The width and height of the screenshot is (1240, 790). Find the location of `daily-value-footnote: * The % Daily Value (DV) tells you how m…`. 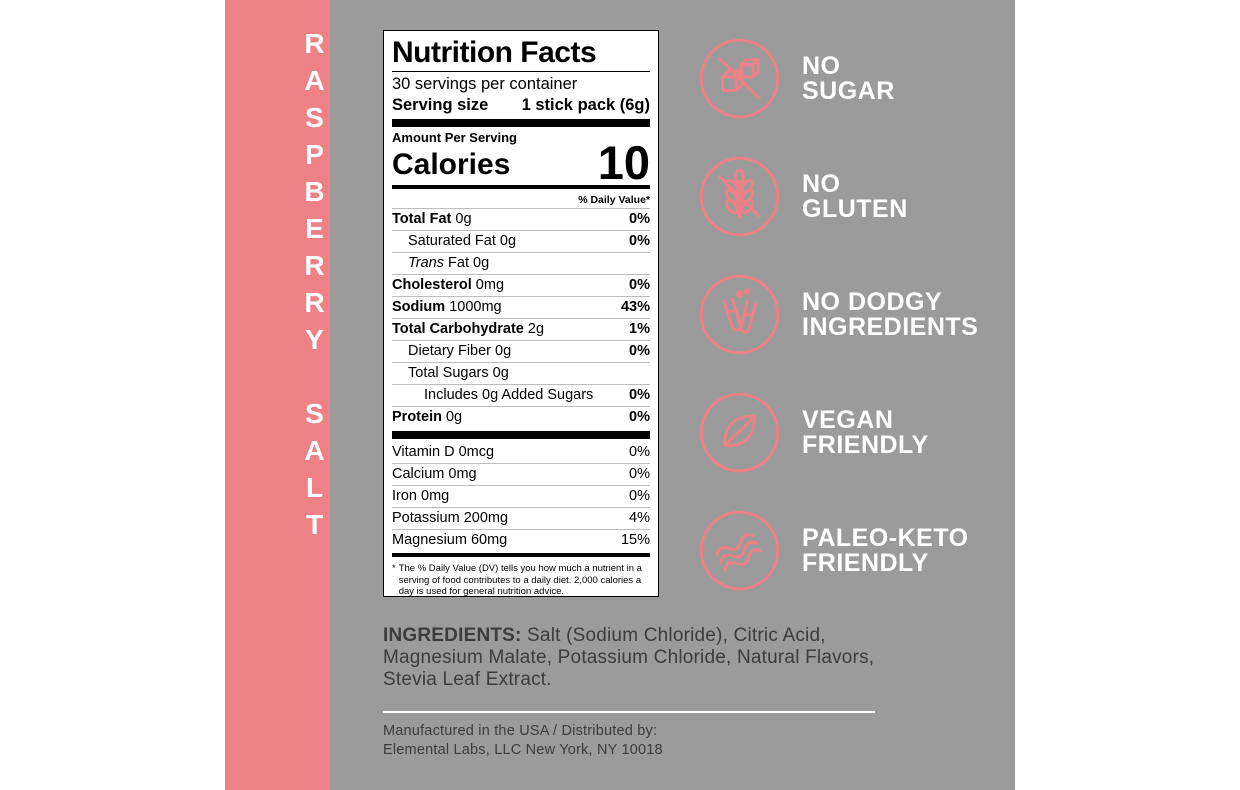

daily-value-footnote: * The % Daily Value (DV) tells you how m… is located at coordinates (517, 580).